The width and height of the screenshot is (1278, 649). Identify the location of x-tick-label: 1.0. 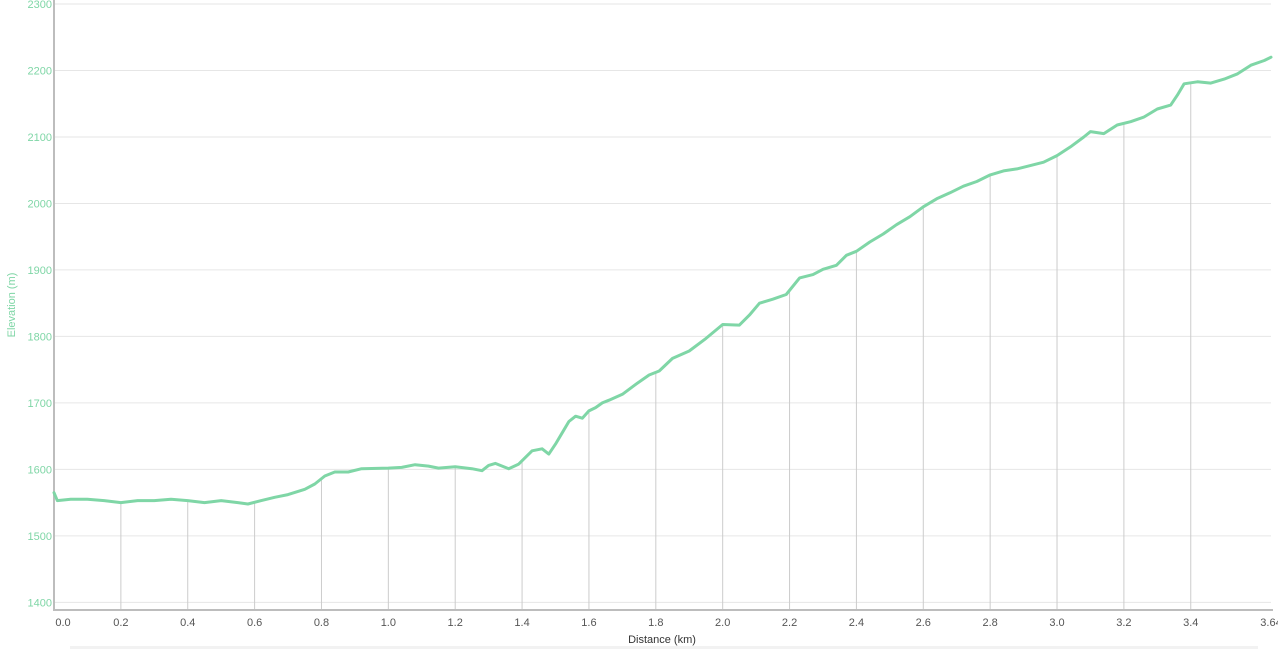
(388, 623).